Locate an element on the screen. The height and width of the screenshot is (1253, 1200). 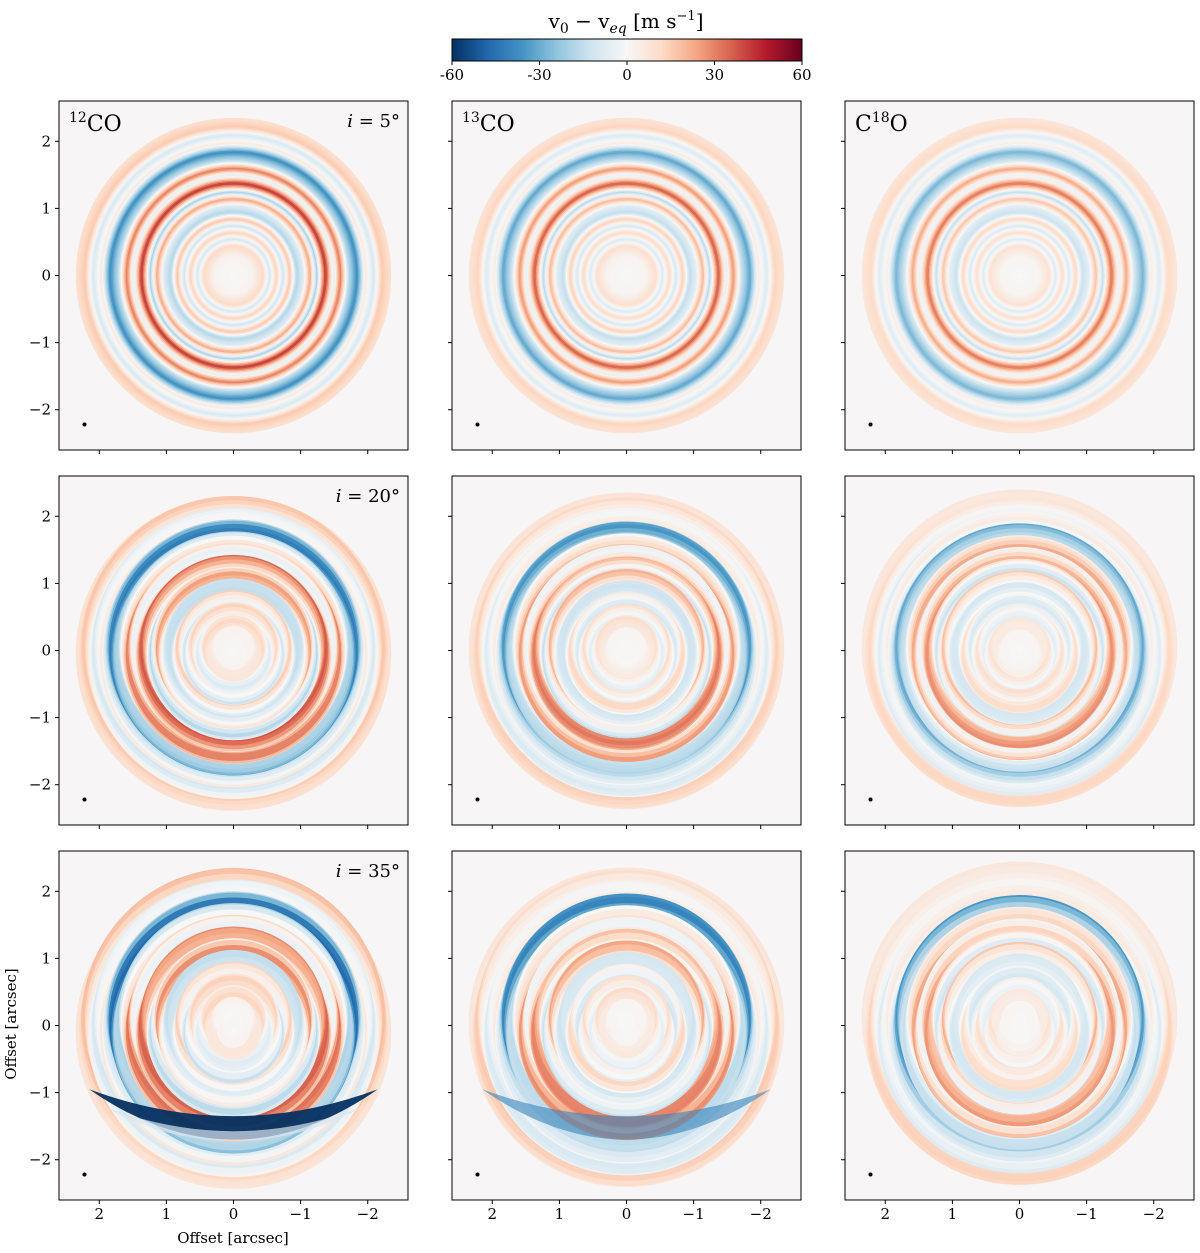
inclination-label: i = 35° is located at coordinates (368, 871).